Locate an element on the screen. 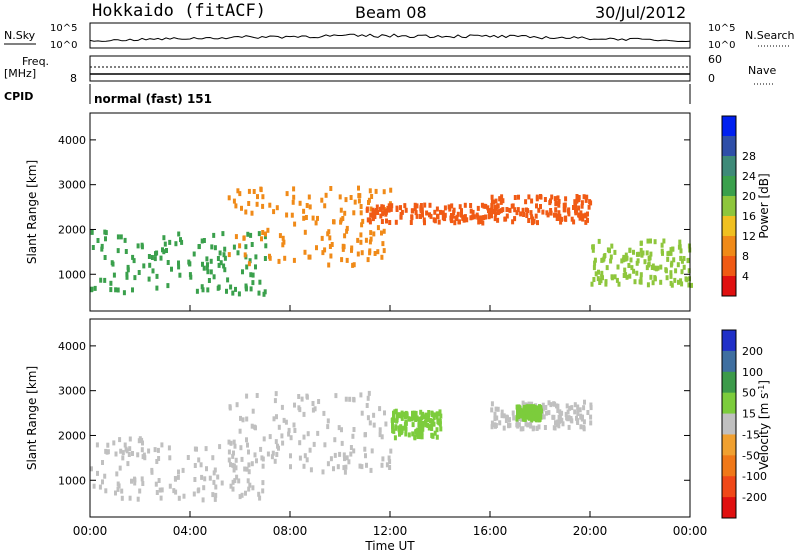 Image resolution: width=800 pixels, height=554 pixels. date-title: 30/Jul/2012 is located at coordinates (640, 12).